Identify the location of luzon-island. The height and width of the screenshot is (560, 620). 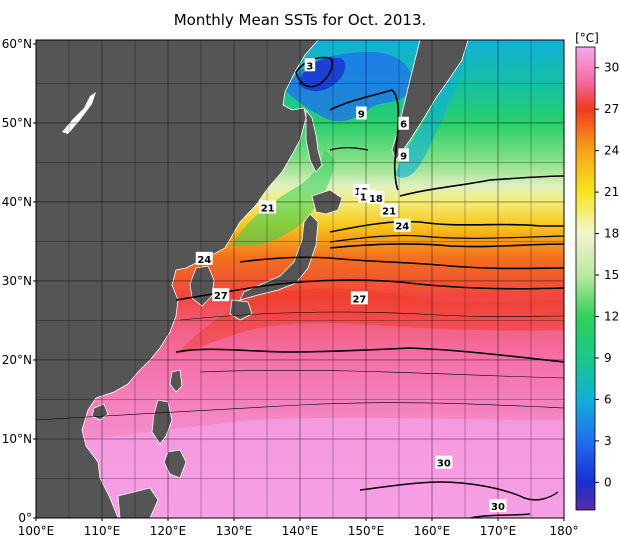
(162, 422).